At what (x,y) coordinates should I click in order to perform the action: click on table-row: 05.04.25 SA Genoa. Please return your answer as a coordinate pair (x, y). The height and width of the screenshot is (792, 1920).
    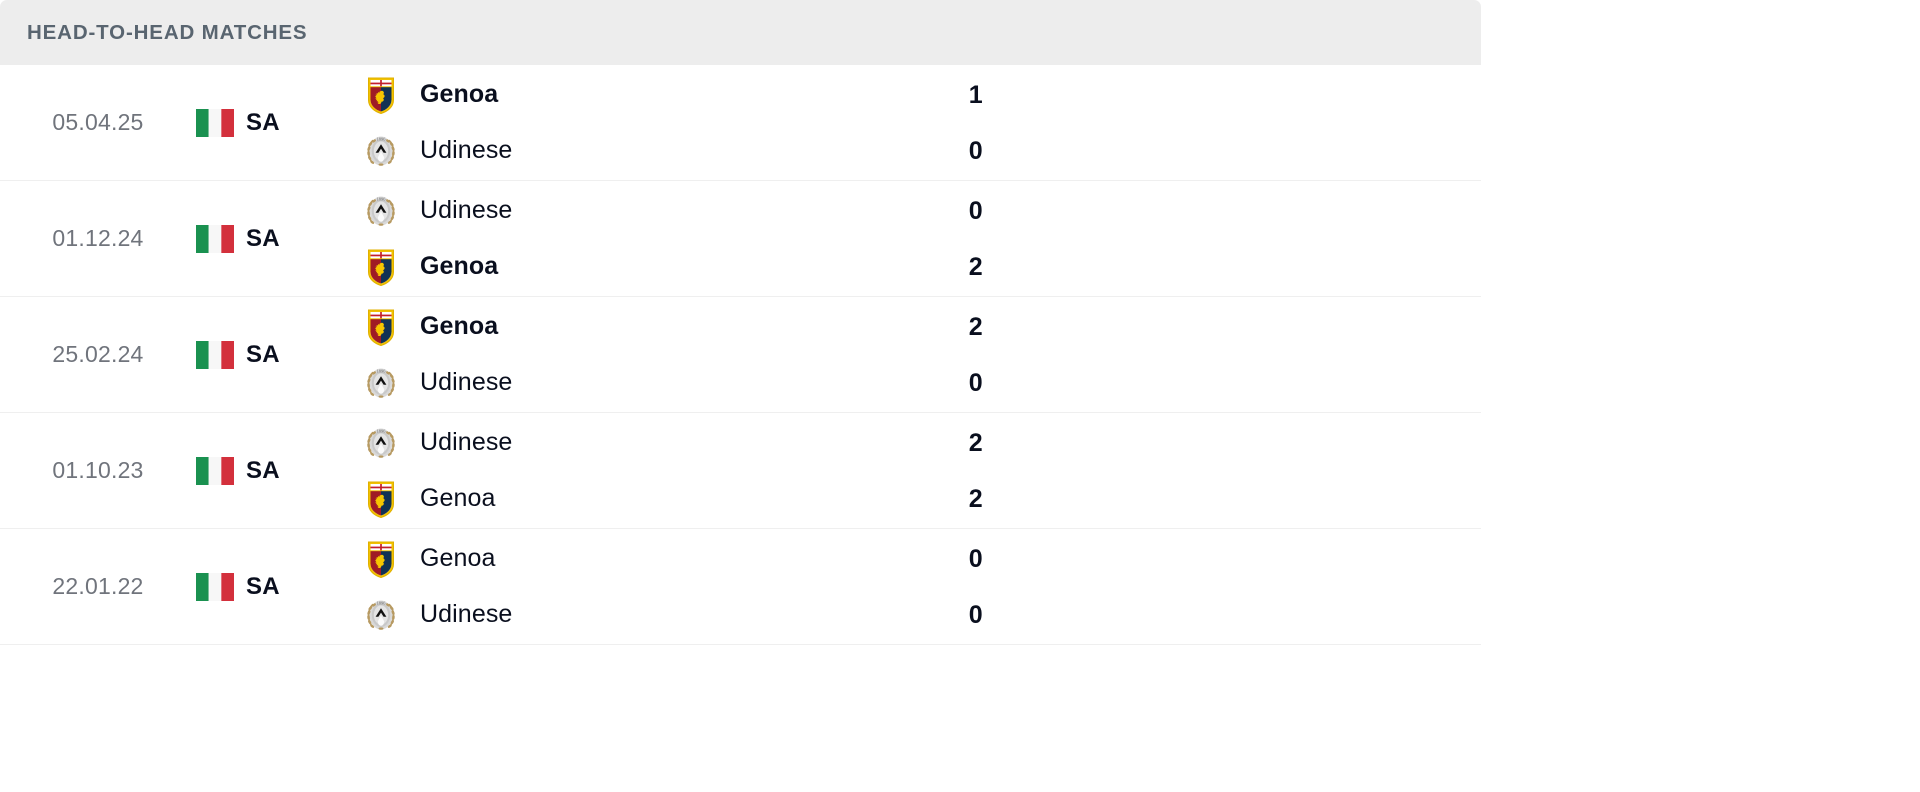
    Looking at the image, I should click on (740, 123).